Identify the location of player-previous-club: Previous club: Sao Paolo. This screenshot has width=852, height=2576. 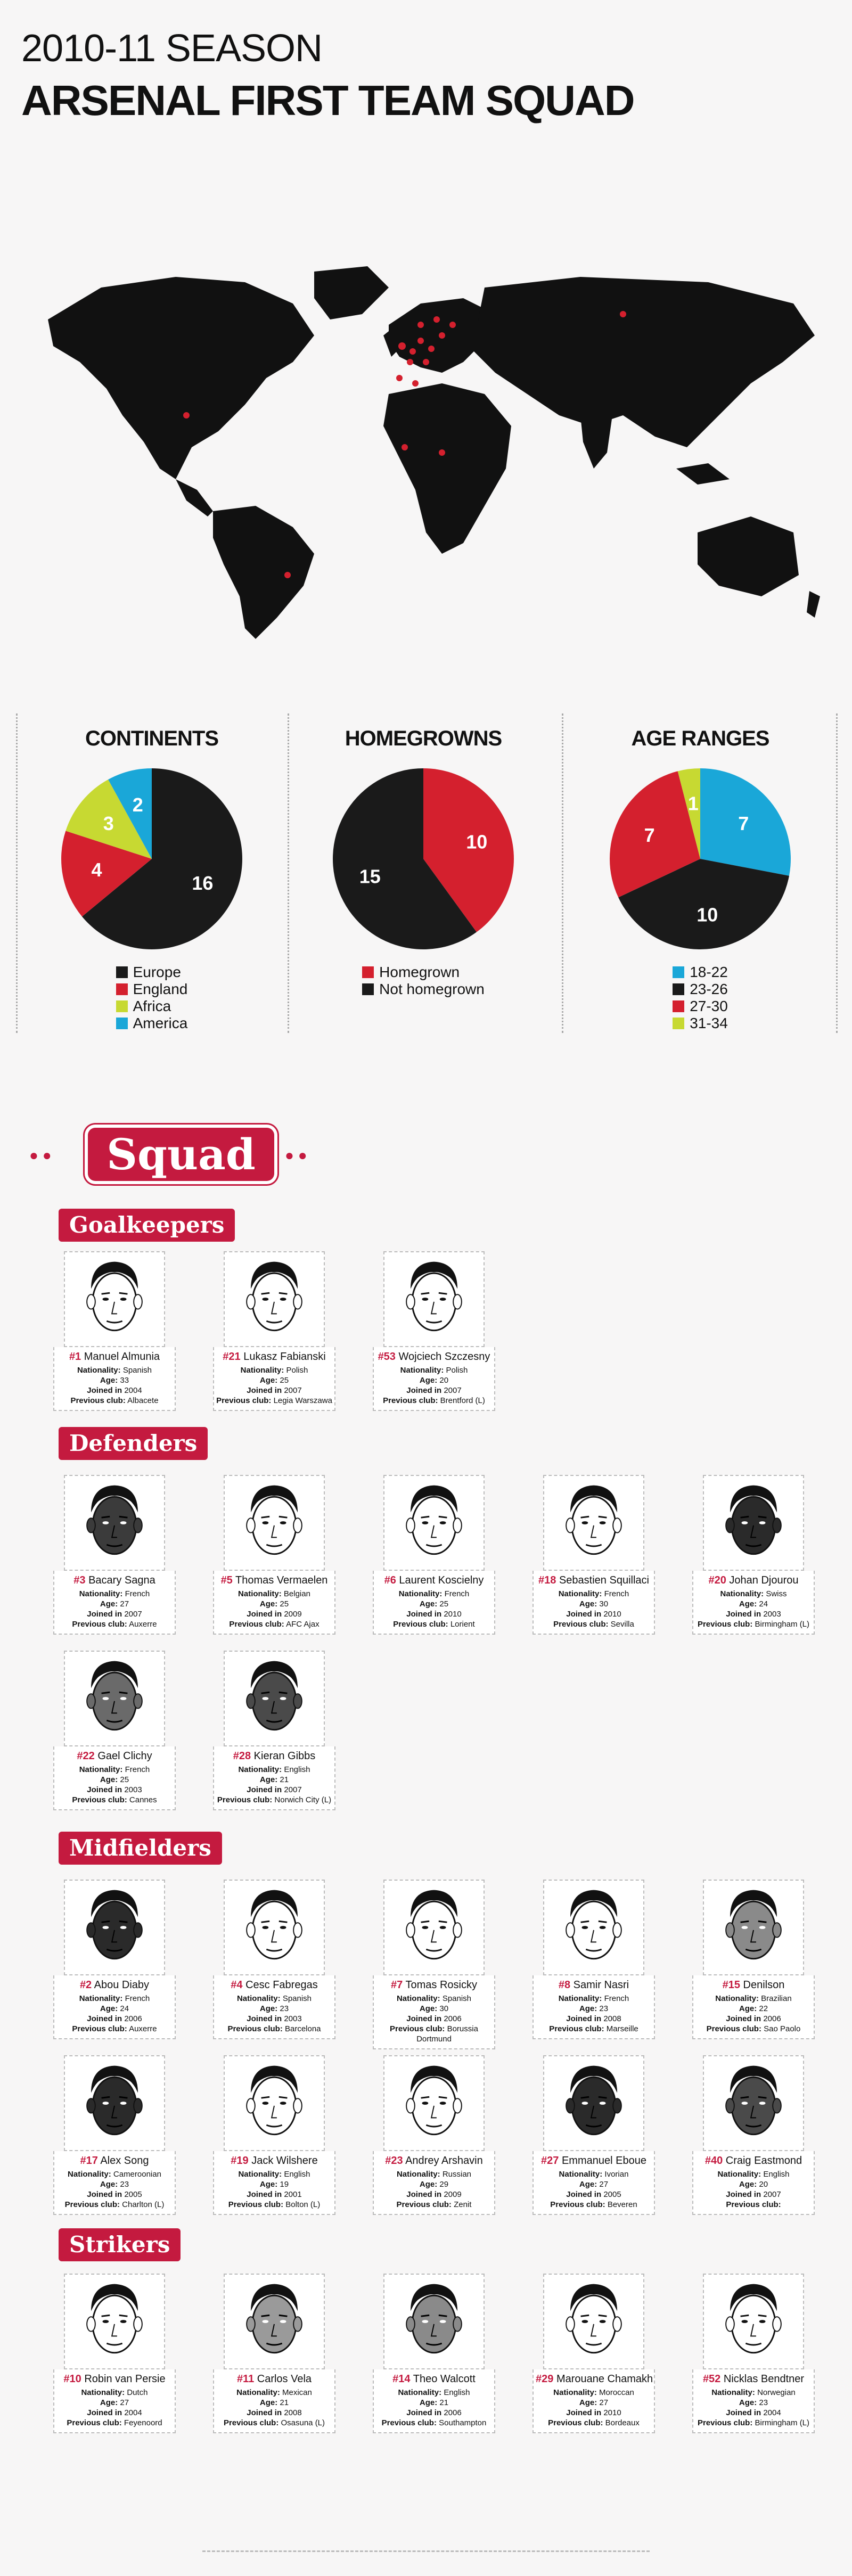
(753, 2028).